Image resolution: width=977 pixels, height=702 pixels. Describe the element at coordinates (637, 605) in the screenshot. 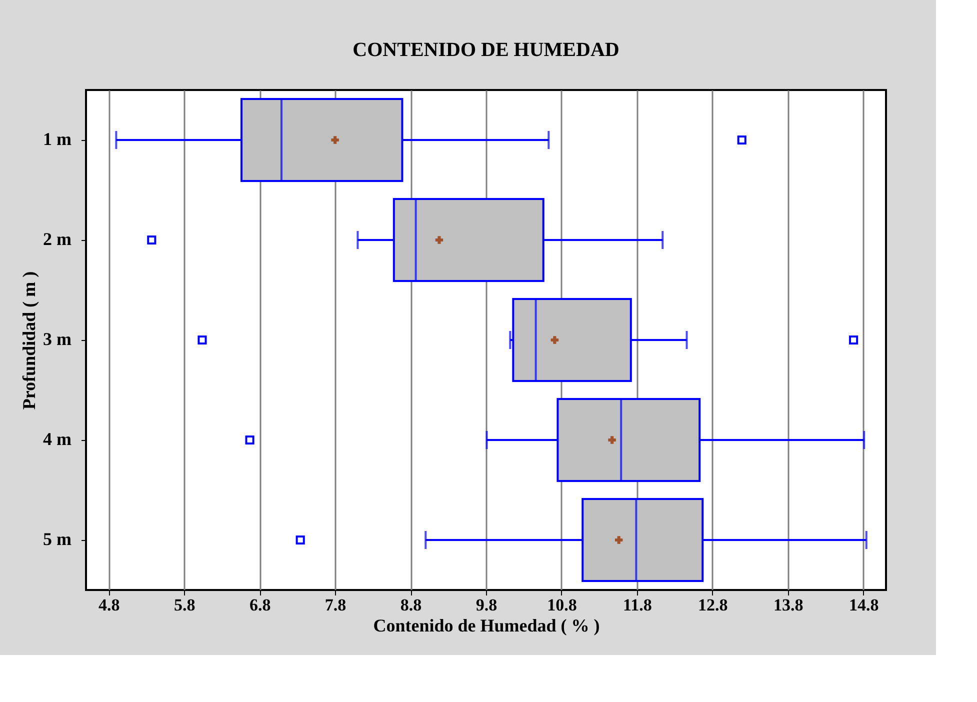

I see `x-tick-label: 11.8` at that location.